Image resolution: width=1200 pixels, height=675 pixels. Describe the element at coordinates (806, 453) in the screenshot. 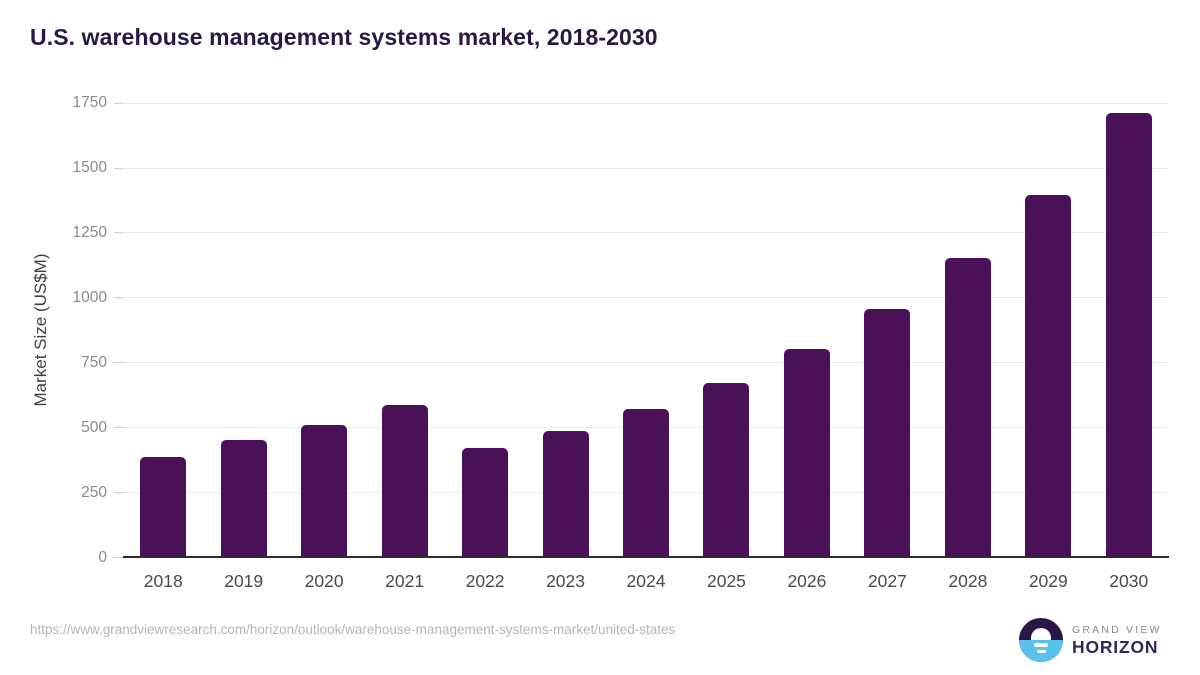

I see `bar-2026` at that location.